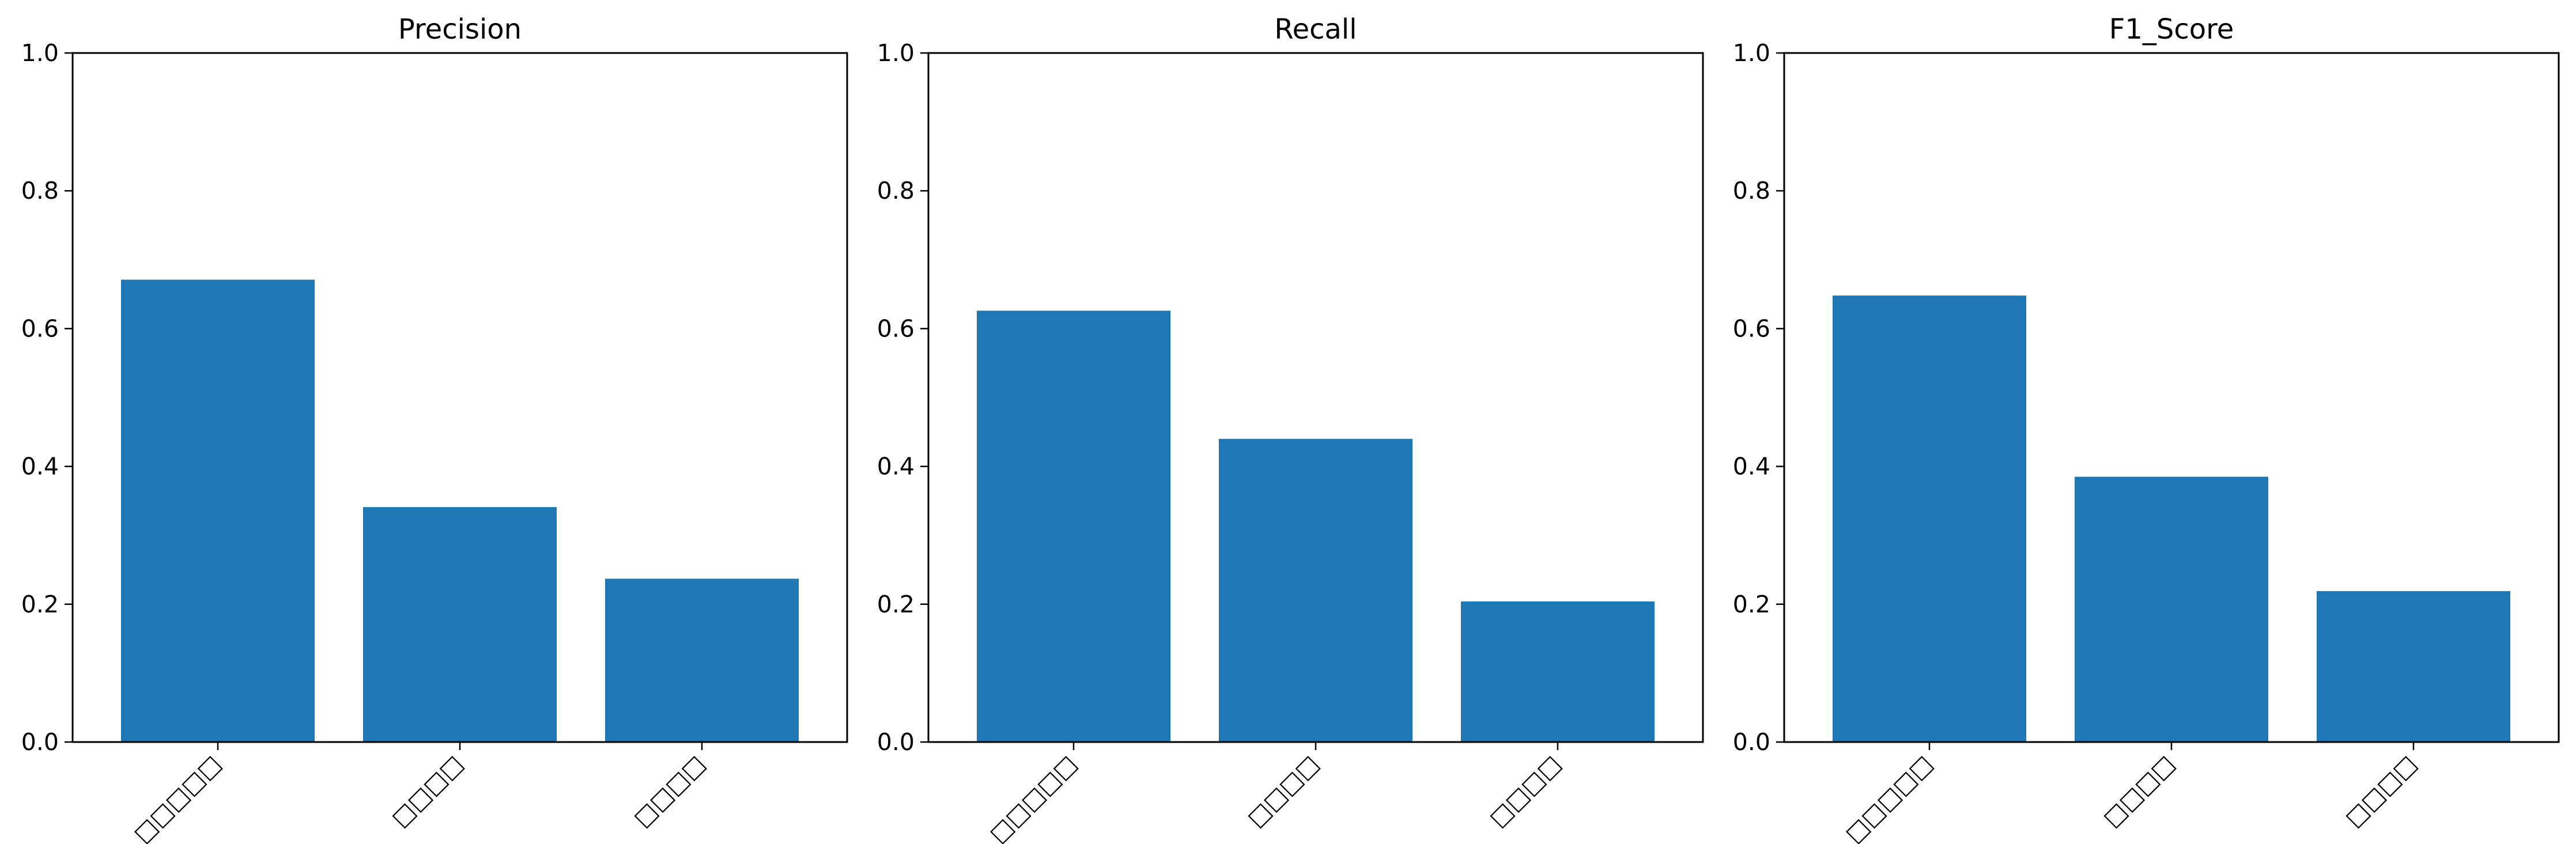 The image size is (2576, 844). I want to click on chart-title: Recall, so click(1315, 29).